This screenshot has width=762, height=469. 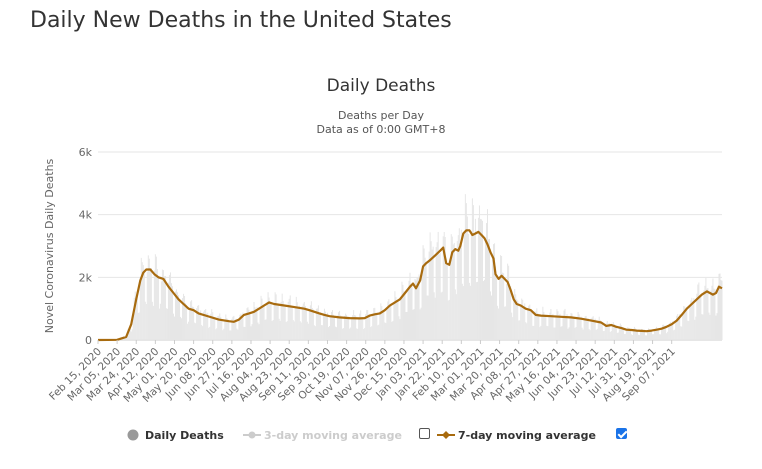 I want to click on legend-item-7day-average: 7-day moving average, so click(x=516, y=435).